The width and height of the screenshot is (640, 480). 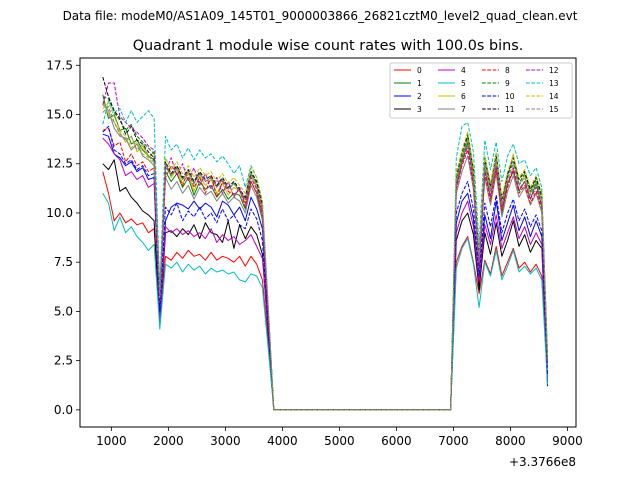 What do you see at coordinates (59, 164) in the screenshot?
I see `y-tick-label: 12.5` at bounding box center [59, 164].